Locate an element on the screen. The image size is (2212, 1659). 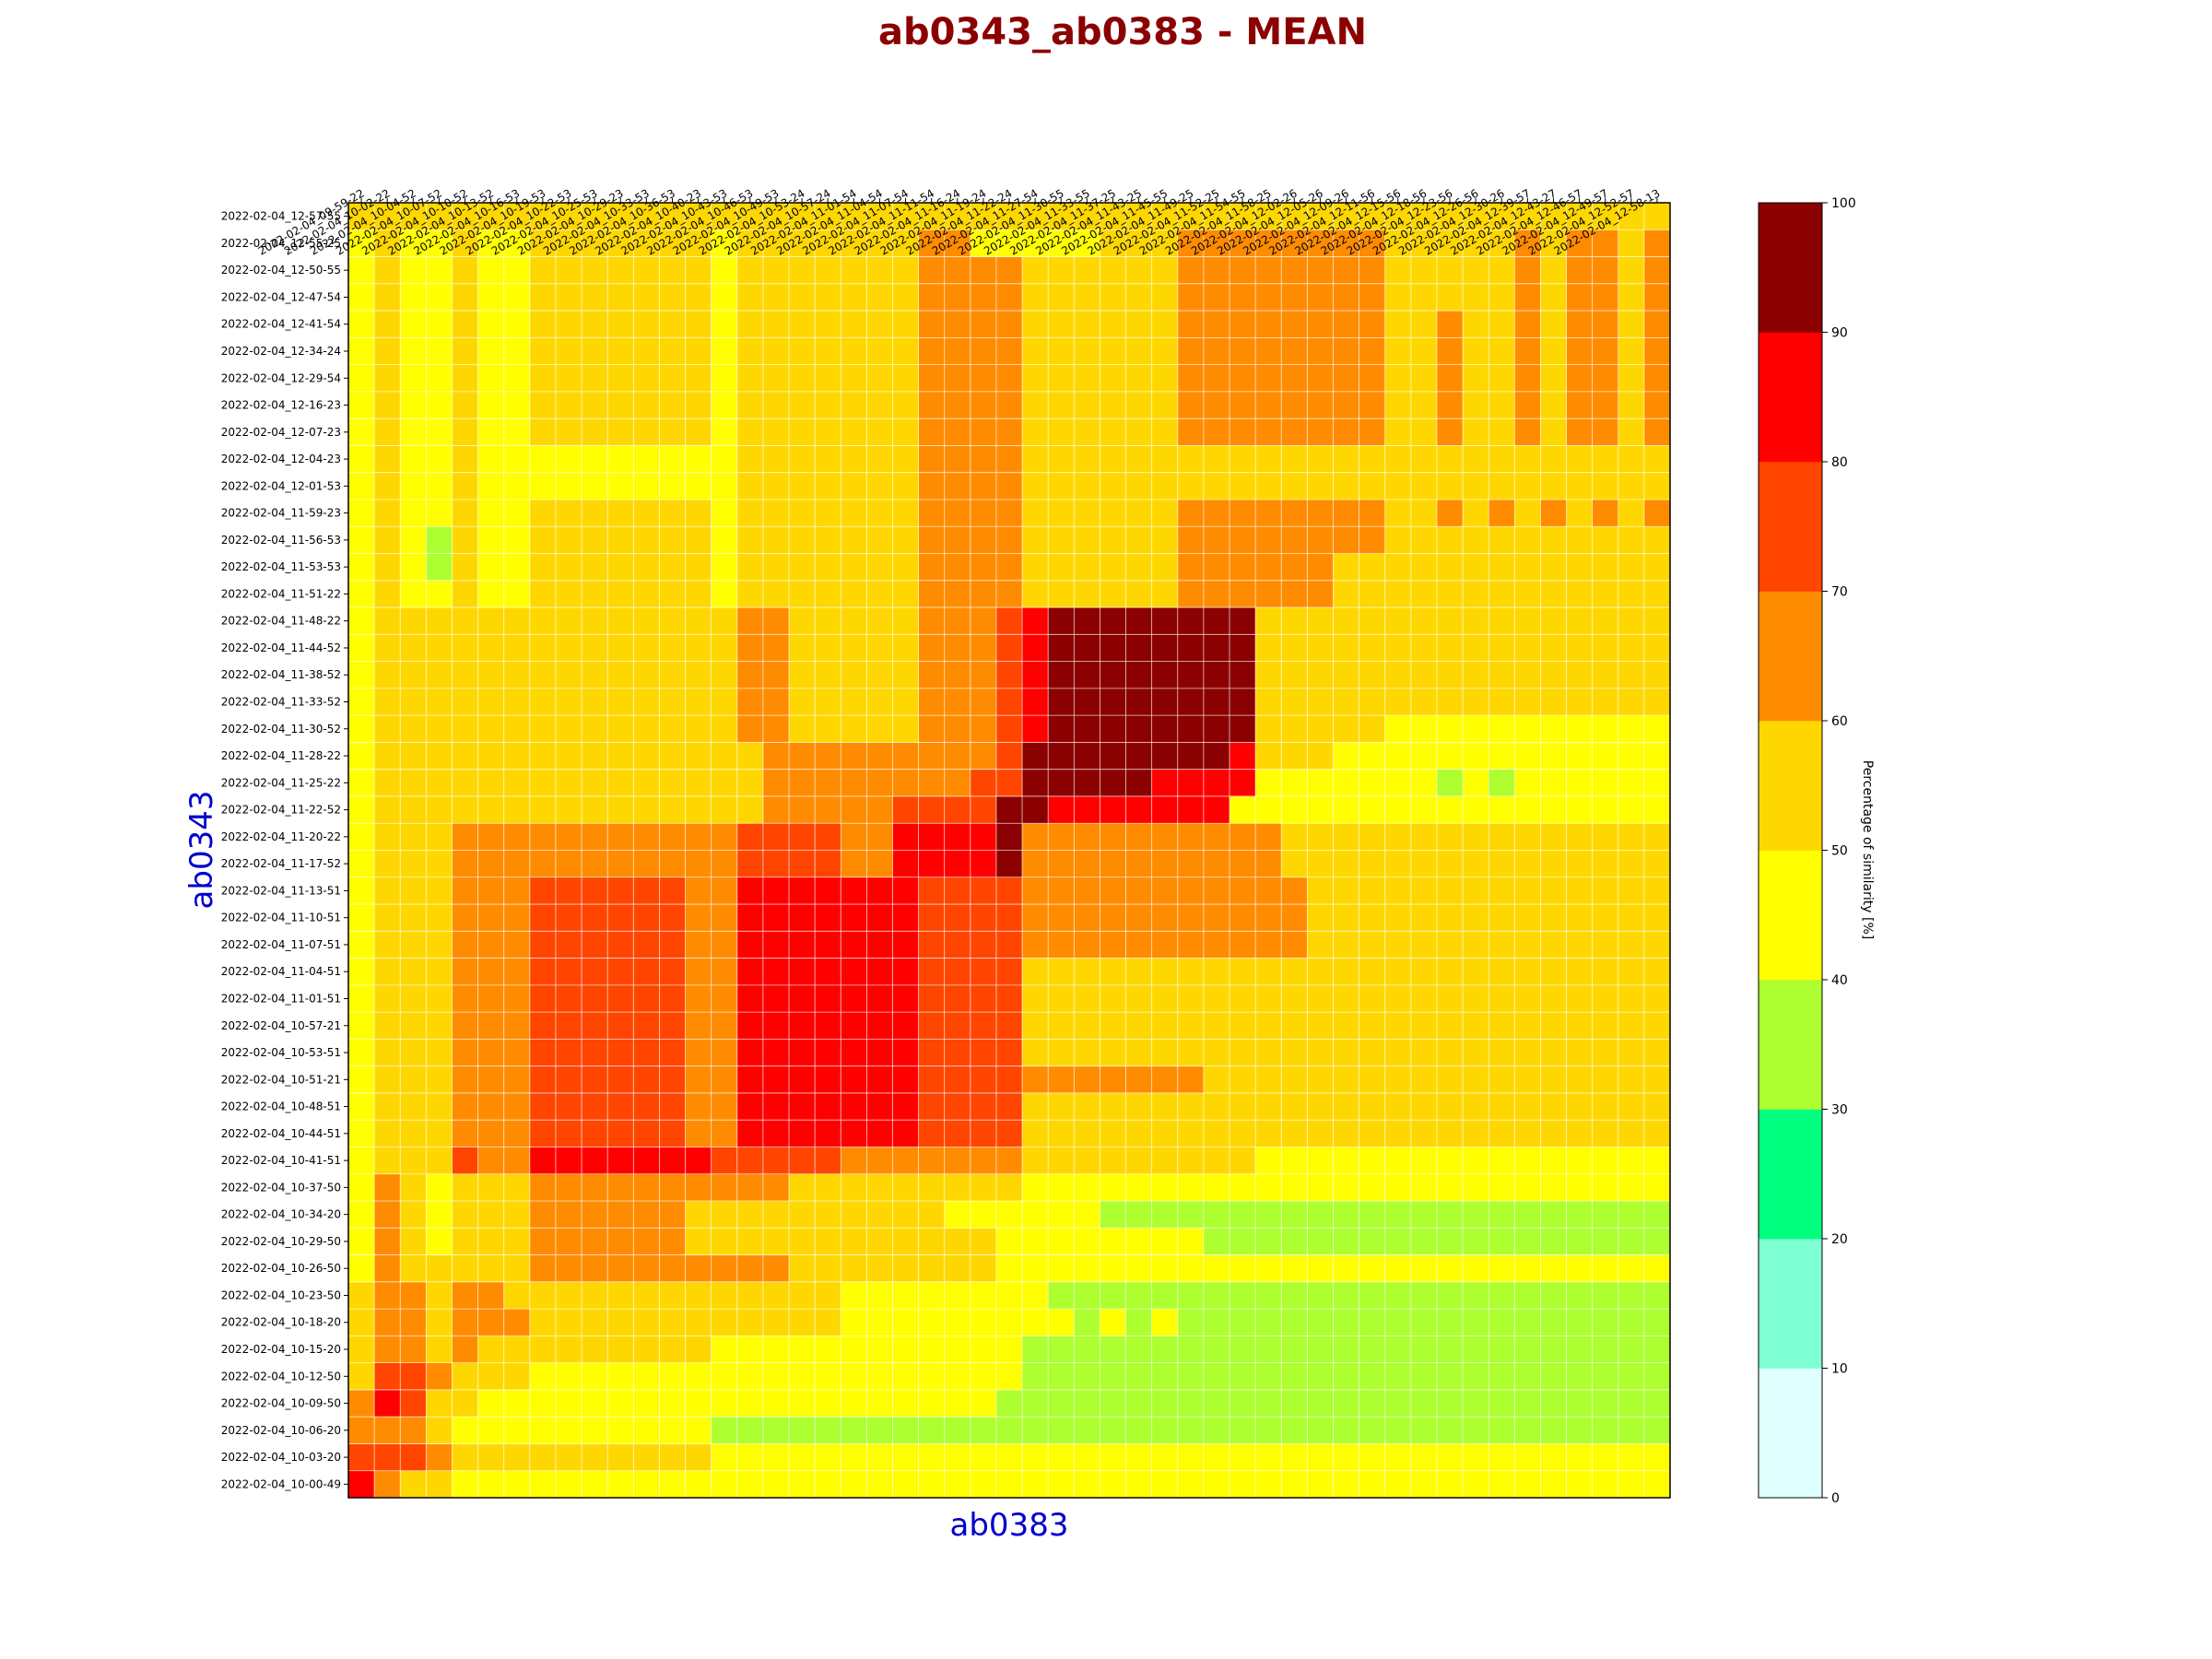
y-axis-label: ab0343 is located at coordinates (201, 850).